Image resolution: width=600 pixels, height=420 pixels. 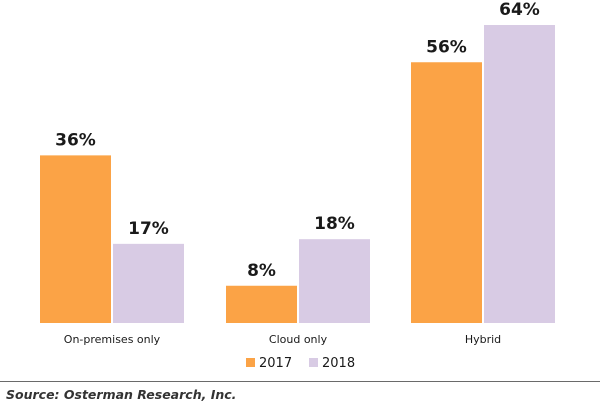 I want to click on legend-label-2018: 2018, so click(x=338, y=363).